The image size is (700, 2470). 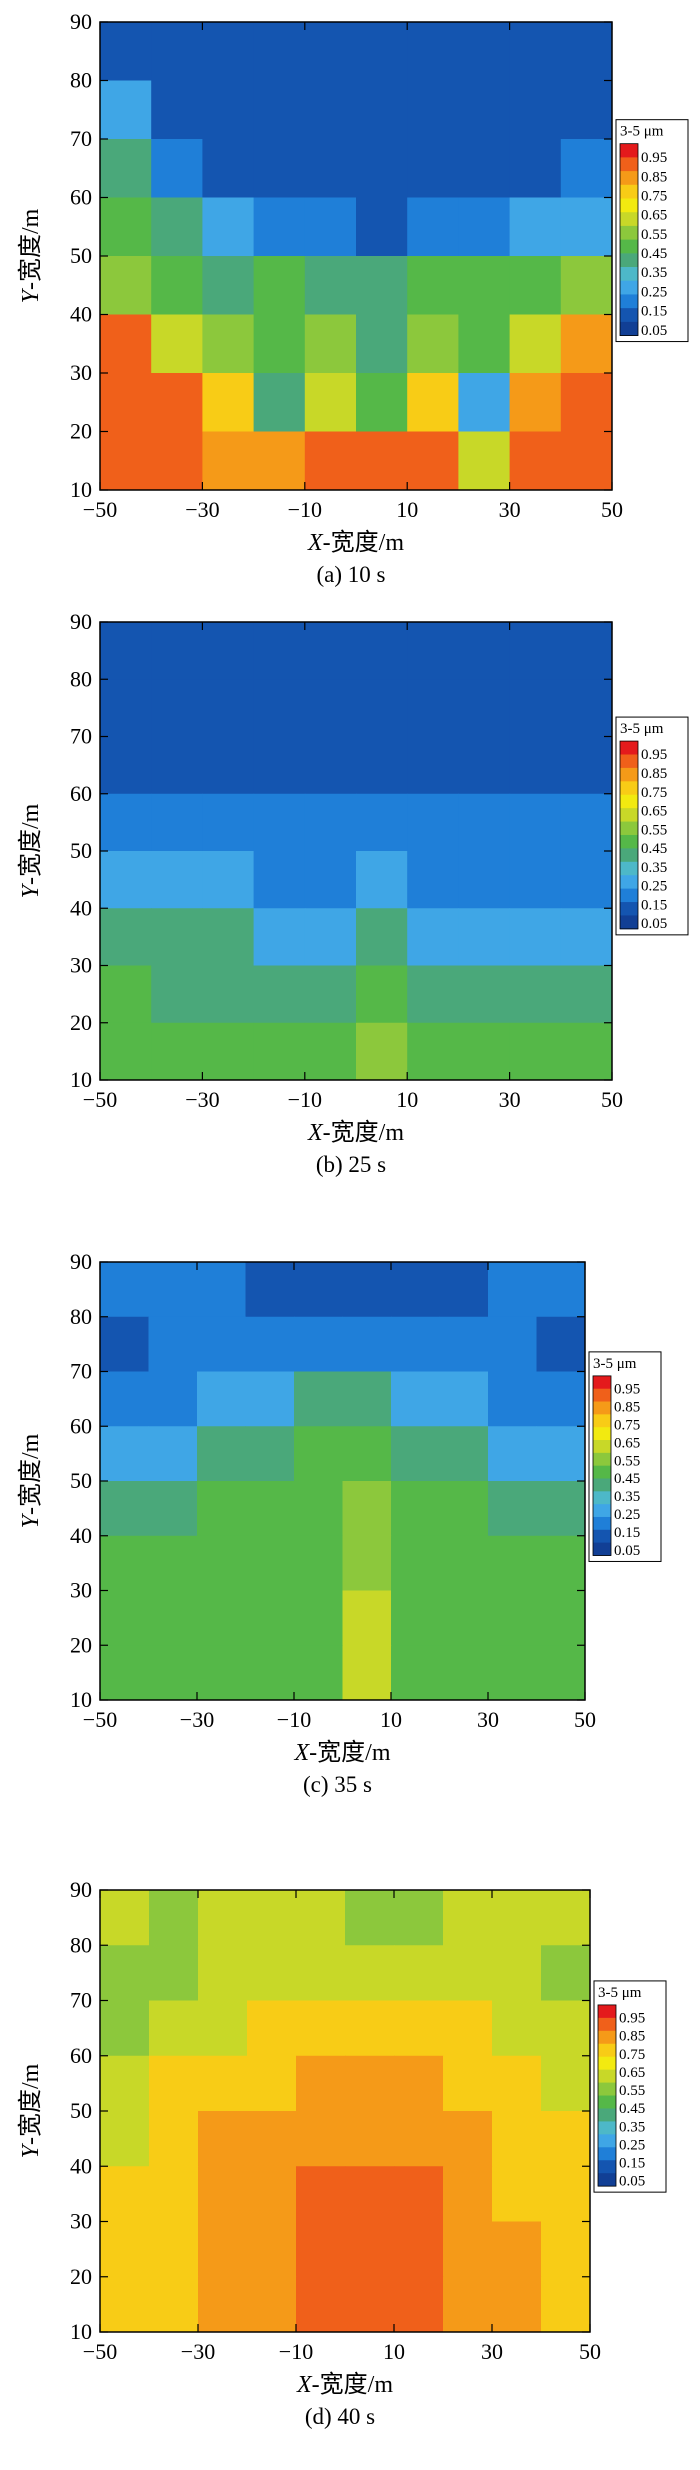 What do you see at coordinates (81, 678) in the screenshot?
I see `y-tick-label: 80` at bounding box center [81, 678].